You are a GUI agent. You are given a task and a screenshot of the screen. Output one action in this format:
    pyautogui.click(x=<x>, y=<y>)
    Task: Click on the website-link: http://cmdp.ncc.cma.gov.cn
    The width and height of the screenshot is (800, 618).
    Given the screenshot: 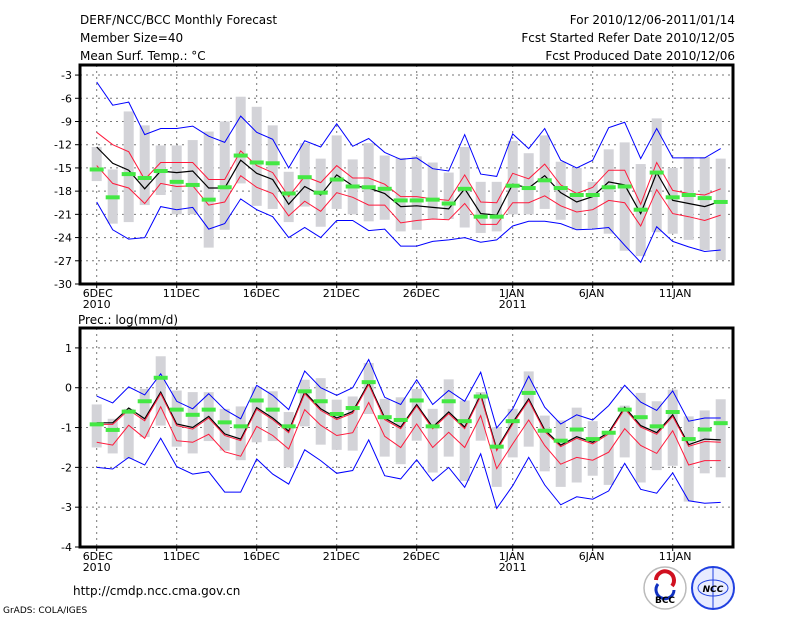 What is the action you would take?
    pyautogui.click(x=156, y=591)
    